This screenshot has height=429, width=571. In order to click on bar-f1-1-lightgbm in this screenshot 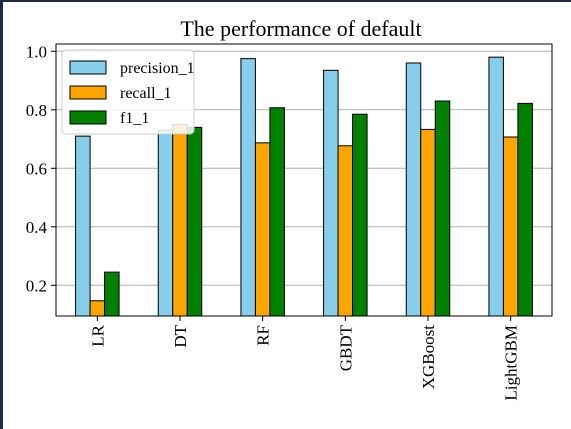, I will do `click(525, 209)`.